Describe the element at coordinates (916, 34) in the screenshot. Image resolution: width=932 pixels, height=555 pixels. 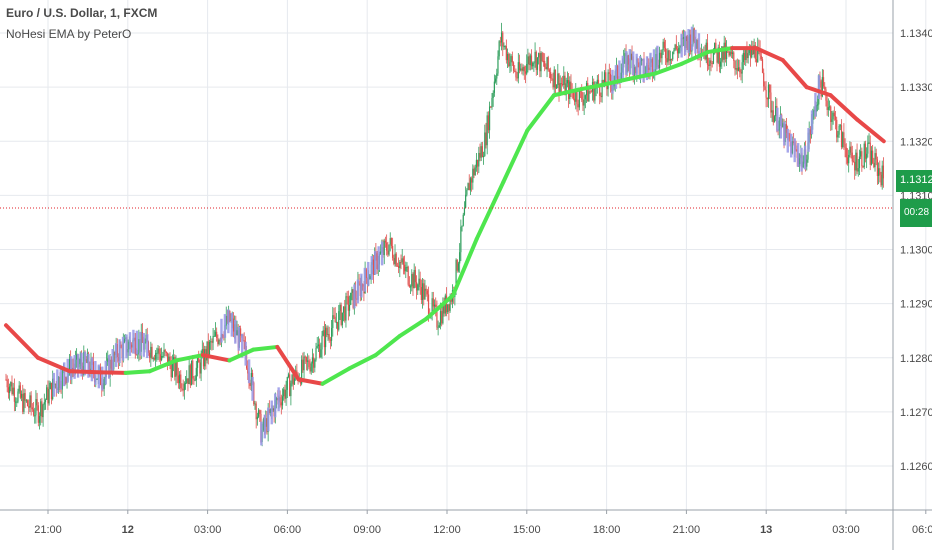
I see `price-tick-label: 1.13400` at that location.